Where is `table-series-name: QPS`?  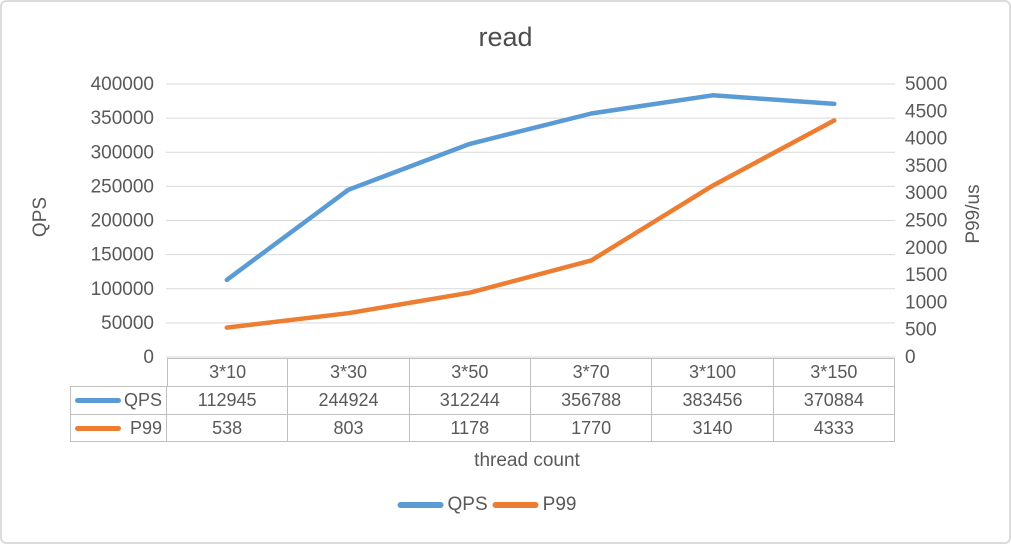 table-series-name: QPS is located at coordinates (142, 400).